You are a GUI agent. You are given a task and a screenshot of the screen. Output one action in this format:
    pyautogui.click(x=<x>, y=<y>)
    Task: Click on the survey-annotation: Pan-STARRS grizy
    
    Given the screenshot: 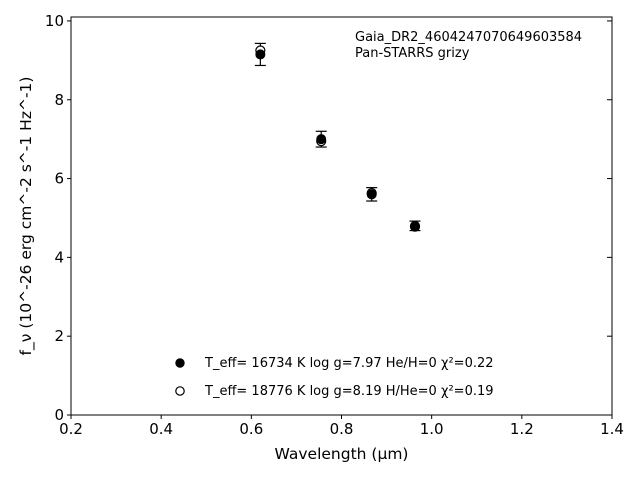 What is the action you would take?
    pyautogui.click(x=412, y=53)
    